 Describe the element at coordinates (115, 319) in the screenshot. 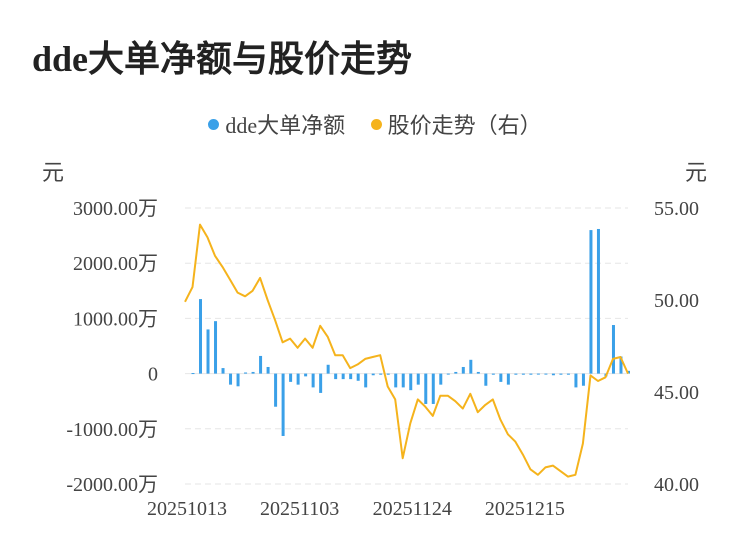

I see `left-tick-label: 1000.00万` at that location.